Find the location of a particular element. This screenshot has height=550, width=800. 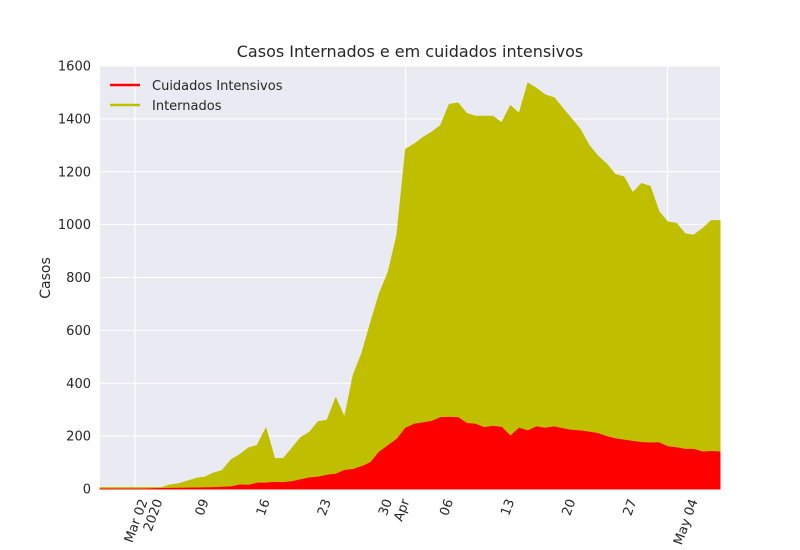

x-tick-label: 27 is located at coordinates (631, 507).